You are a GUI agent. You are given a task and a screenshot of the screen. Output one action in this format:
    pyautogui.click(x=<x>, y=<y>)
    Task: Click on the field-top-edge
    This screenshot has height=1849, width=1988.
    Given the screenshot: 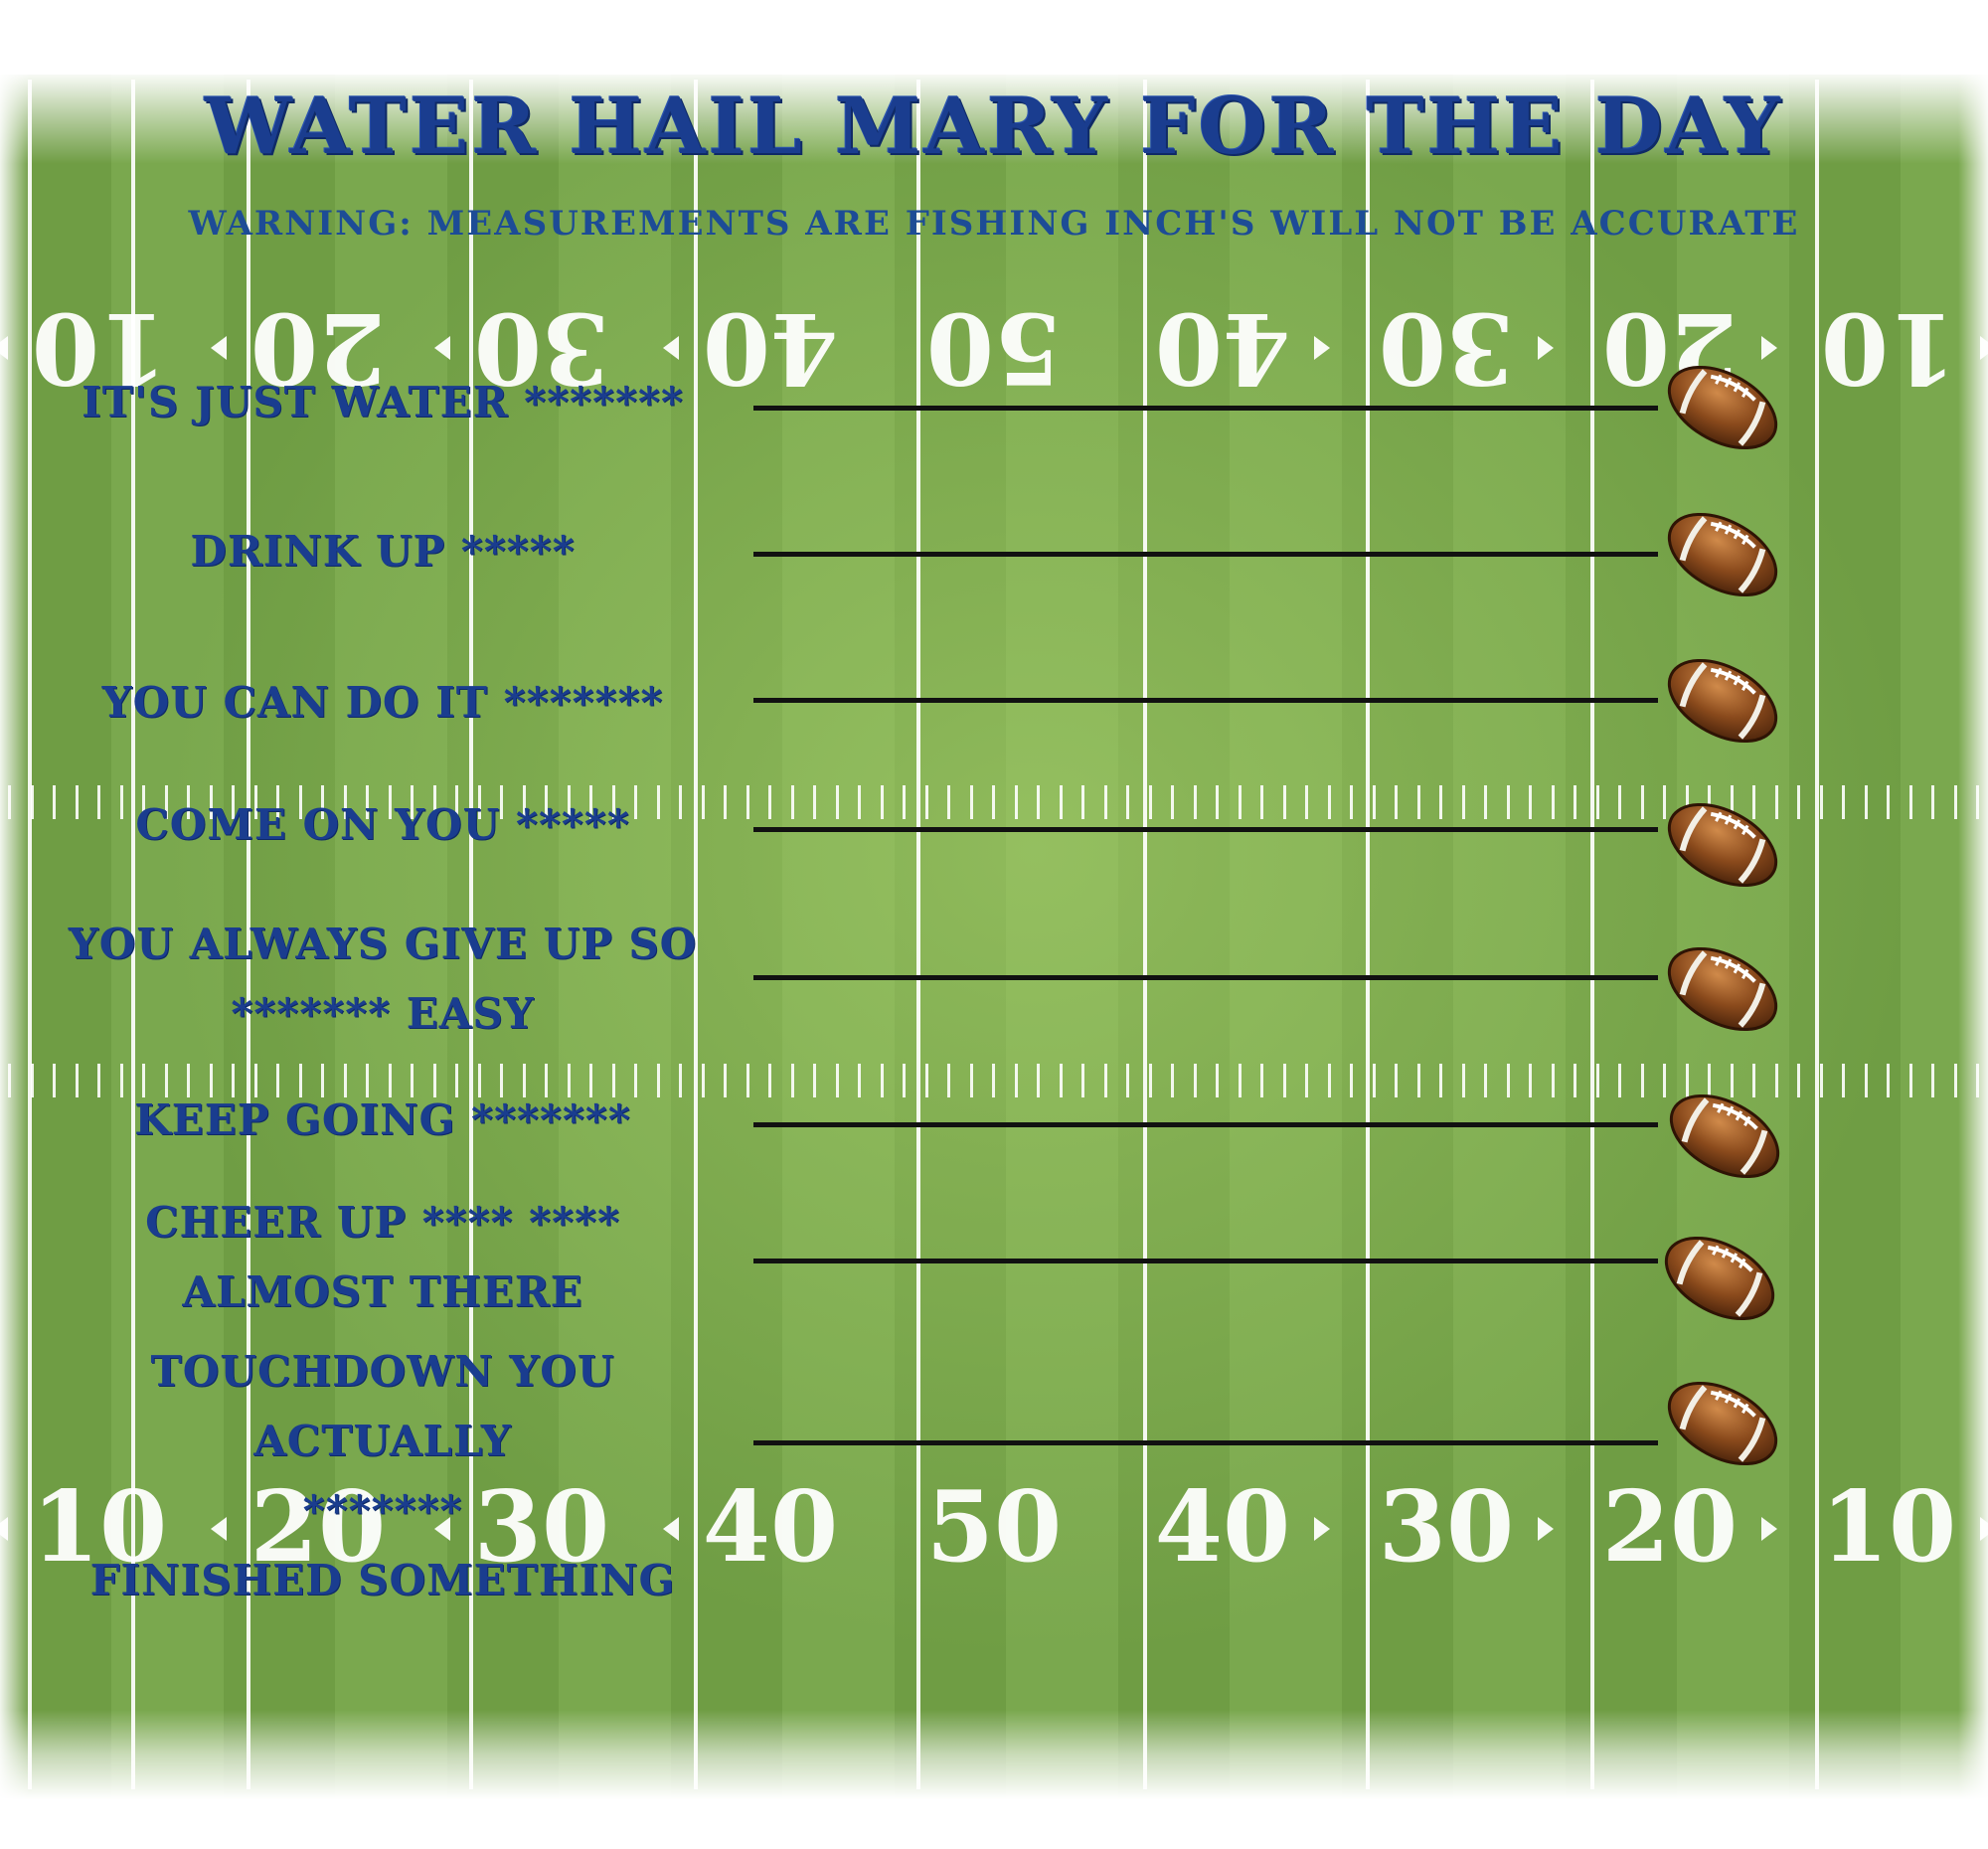 What is the action you would take?
    pyautogui.click(x=994, y=119)
    